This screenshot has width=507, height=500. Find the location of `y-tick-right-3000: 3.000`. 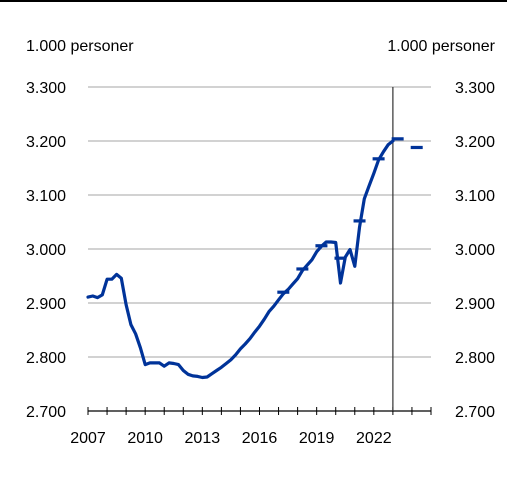

y-tick-right-3000: 3.000 is located at coordinates (475, 250).